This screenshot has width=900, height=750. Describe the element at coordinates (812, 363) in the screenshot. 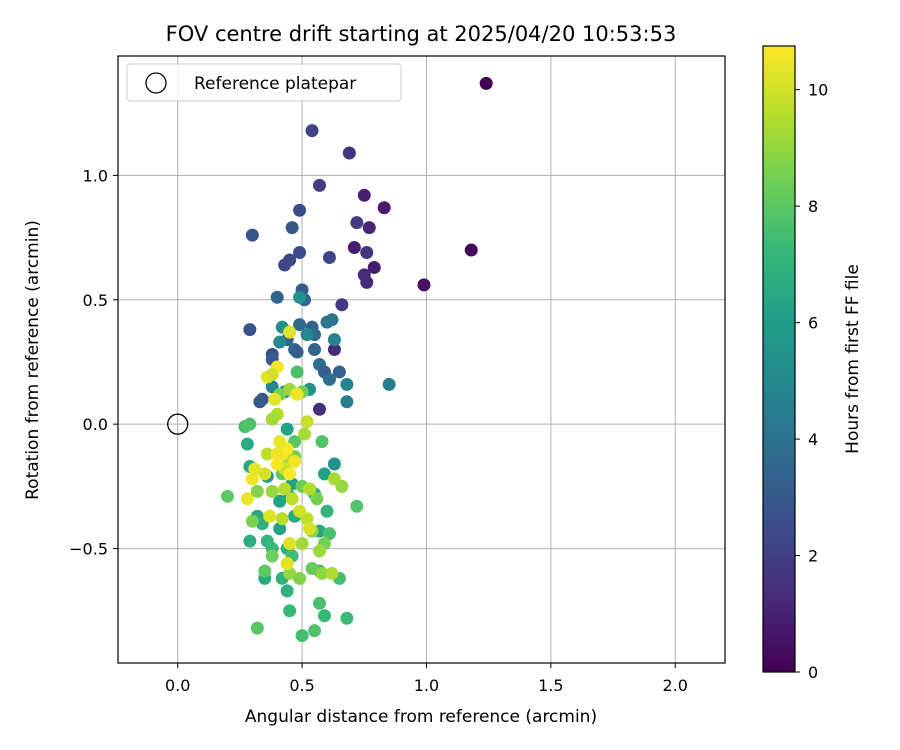

I see `colorbar: 0 2 4 6 8 10 Hours from first FF file` at that location.